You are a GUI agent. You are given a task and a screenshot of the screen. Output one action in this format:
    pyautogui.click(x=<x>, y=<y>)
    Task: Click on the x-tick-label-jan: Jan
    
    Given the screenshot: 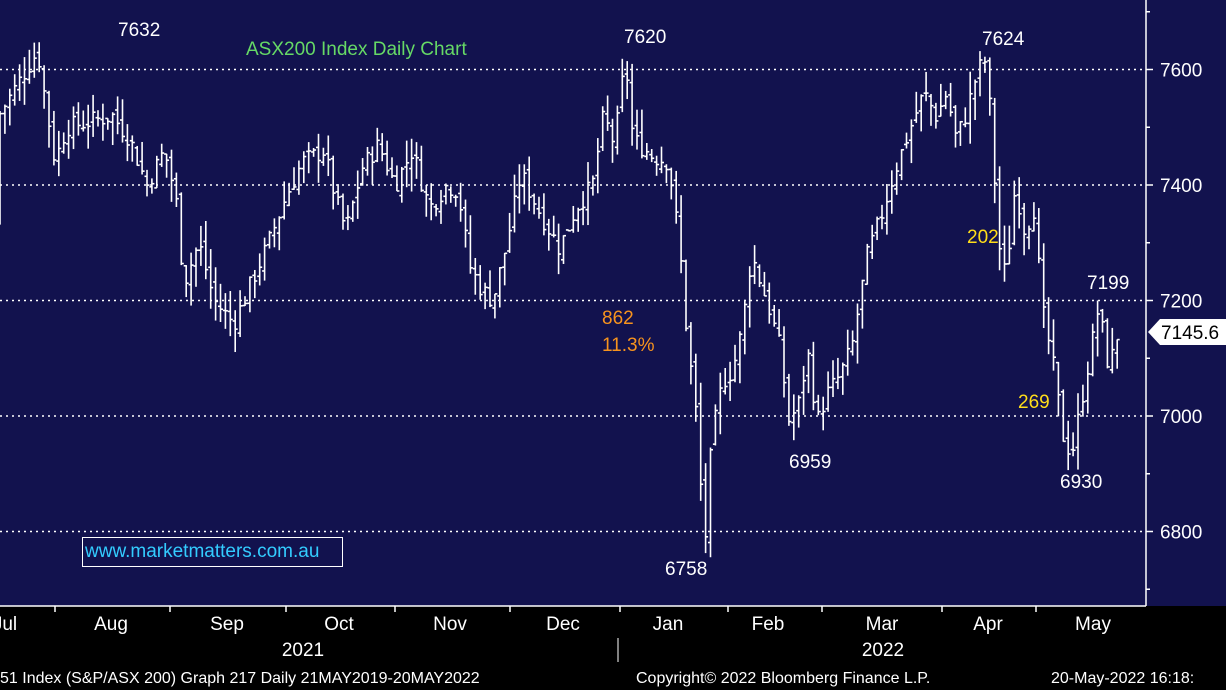 What is the action you would take?
    pyautogui.click(x=668, y=624)
    